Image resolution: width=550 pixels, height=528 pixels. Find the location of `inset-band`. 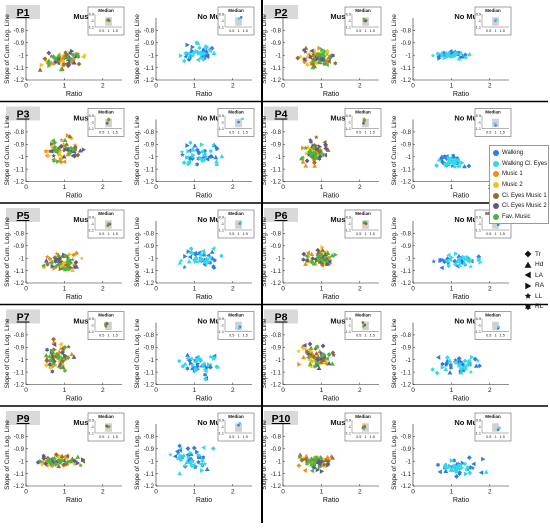

inset-band is located at coordinates (238, 224).